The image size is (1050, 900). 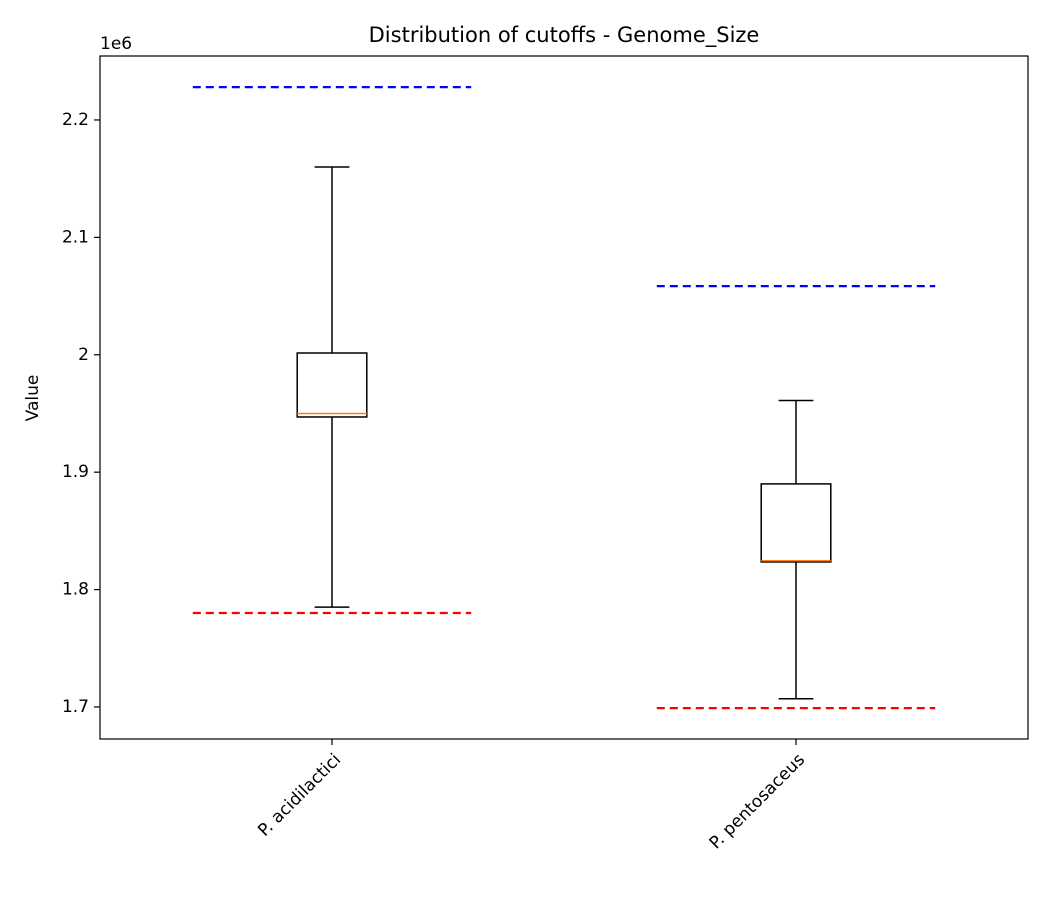 What do you see at coordinates (75, 590) in the screenshot?
I see `y-tick-label: 1.8` at bounding box center [75, 590].